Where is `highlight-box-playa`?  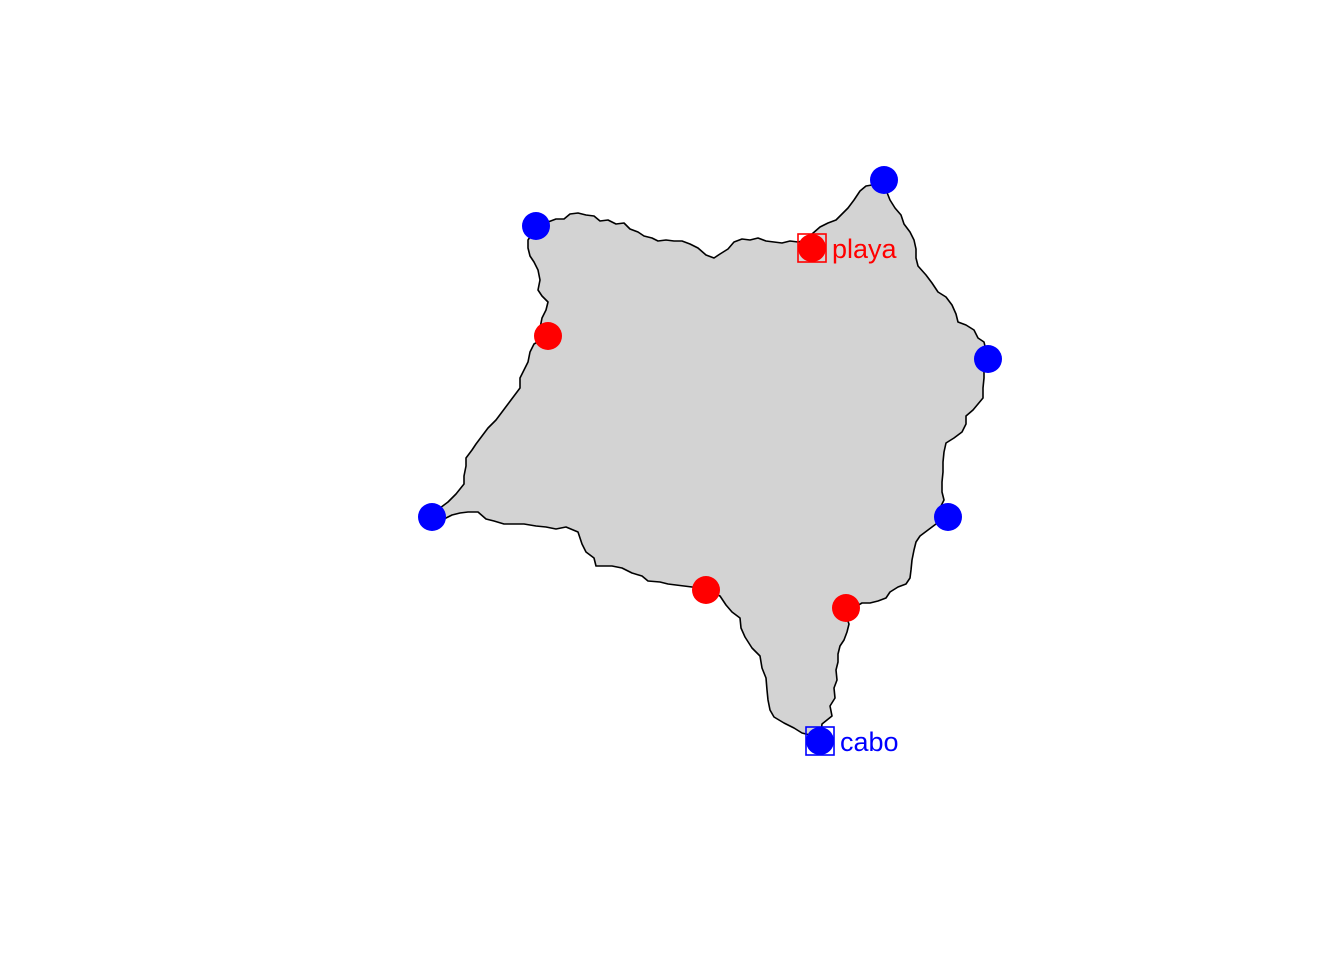 highlight-box-playa is located at coordinates (812, 248).